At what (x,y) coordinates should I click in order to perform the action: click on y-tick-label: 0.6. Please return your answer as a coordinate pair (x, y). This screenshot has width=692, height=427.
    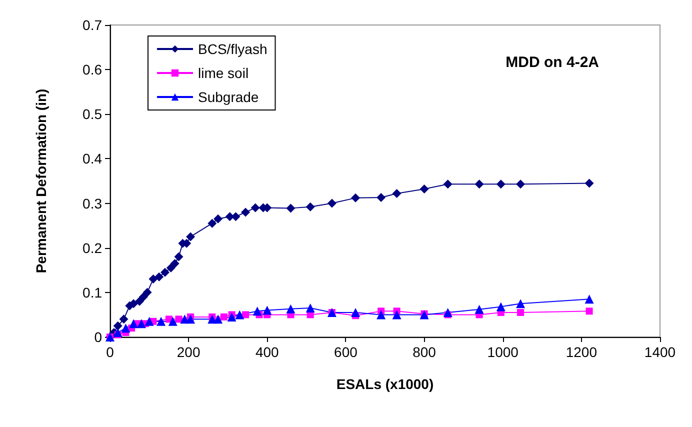
    Looking at the image, I should click on (92, 70).